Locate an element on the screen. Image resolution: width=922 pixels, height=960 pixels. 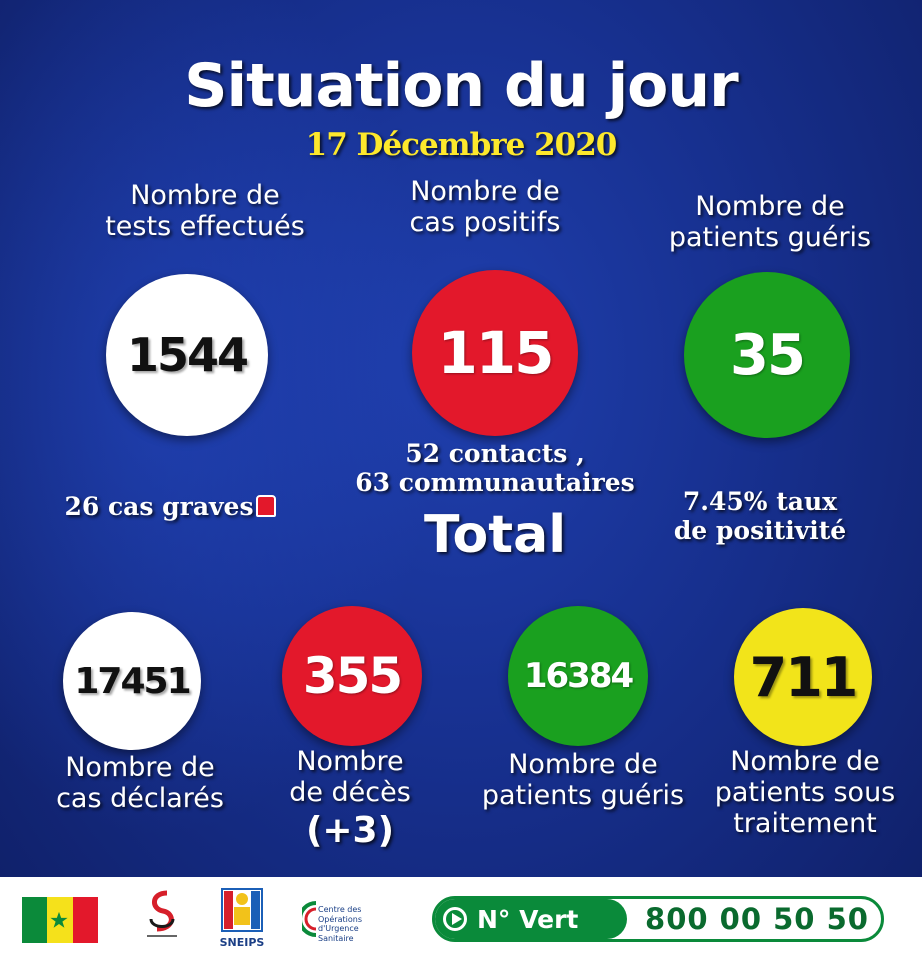
declared-label: Nombre de cas déclarés is located at coordinates (140, 783).